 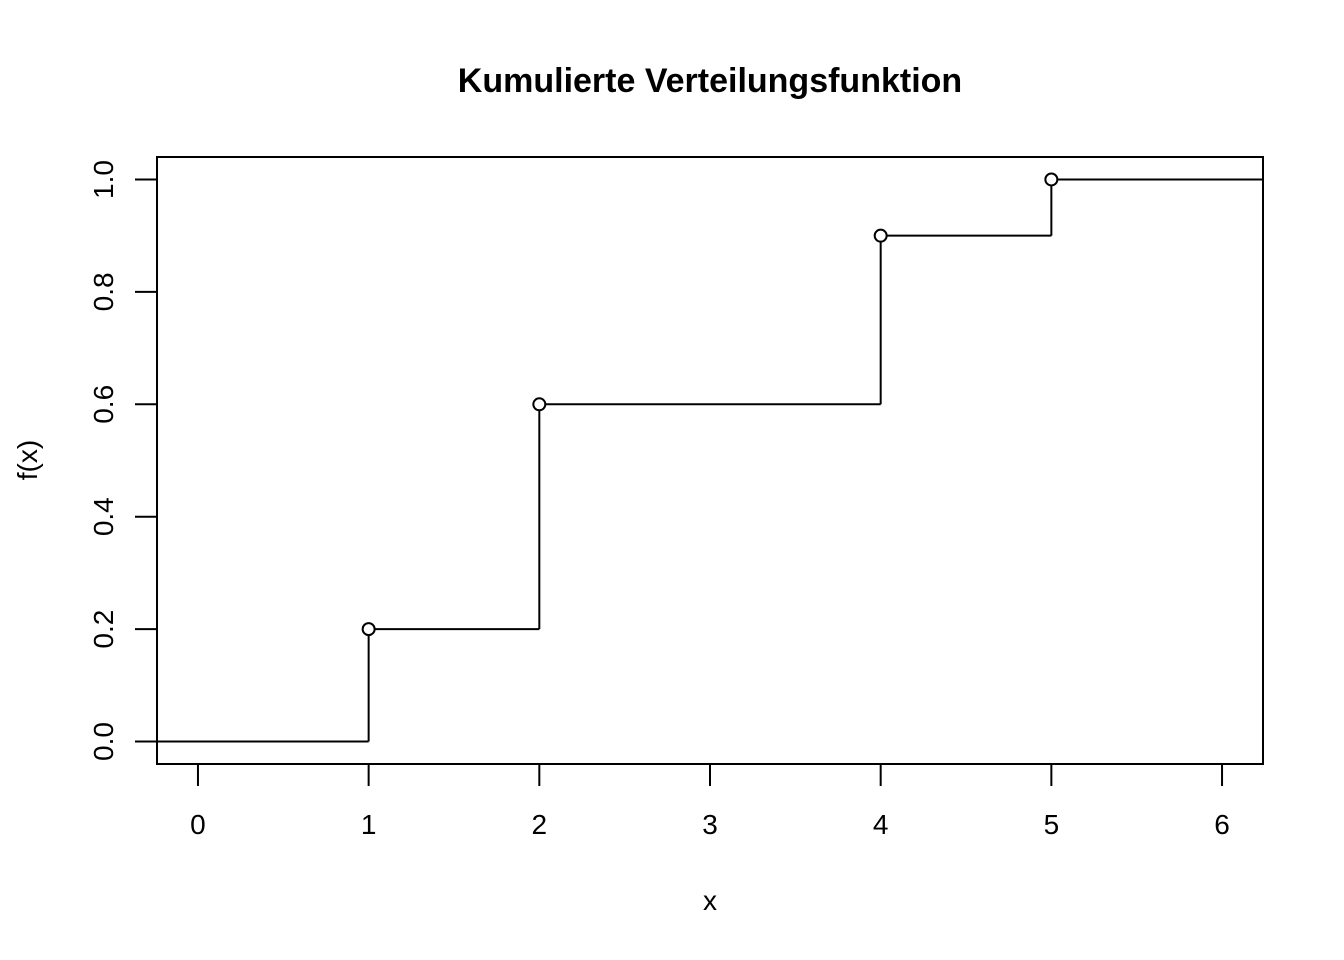 I want to click on y-tick-label: 0.2, so click(x=103, y=629).